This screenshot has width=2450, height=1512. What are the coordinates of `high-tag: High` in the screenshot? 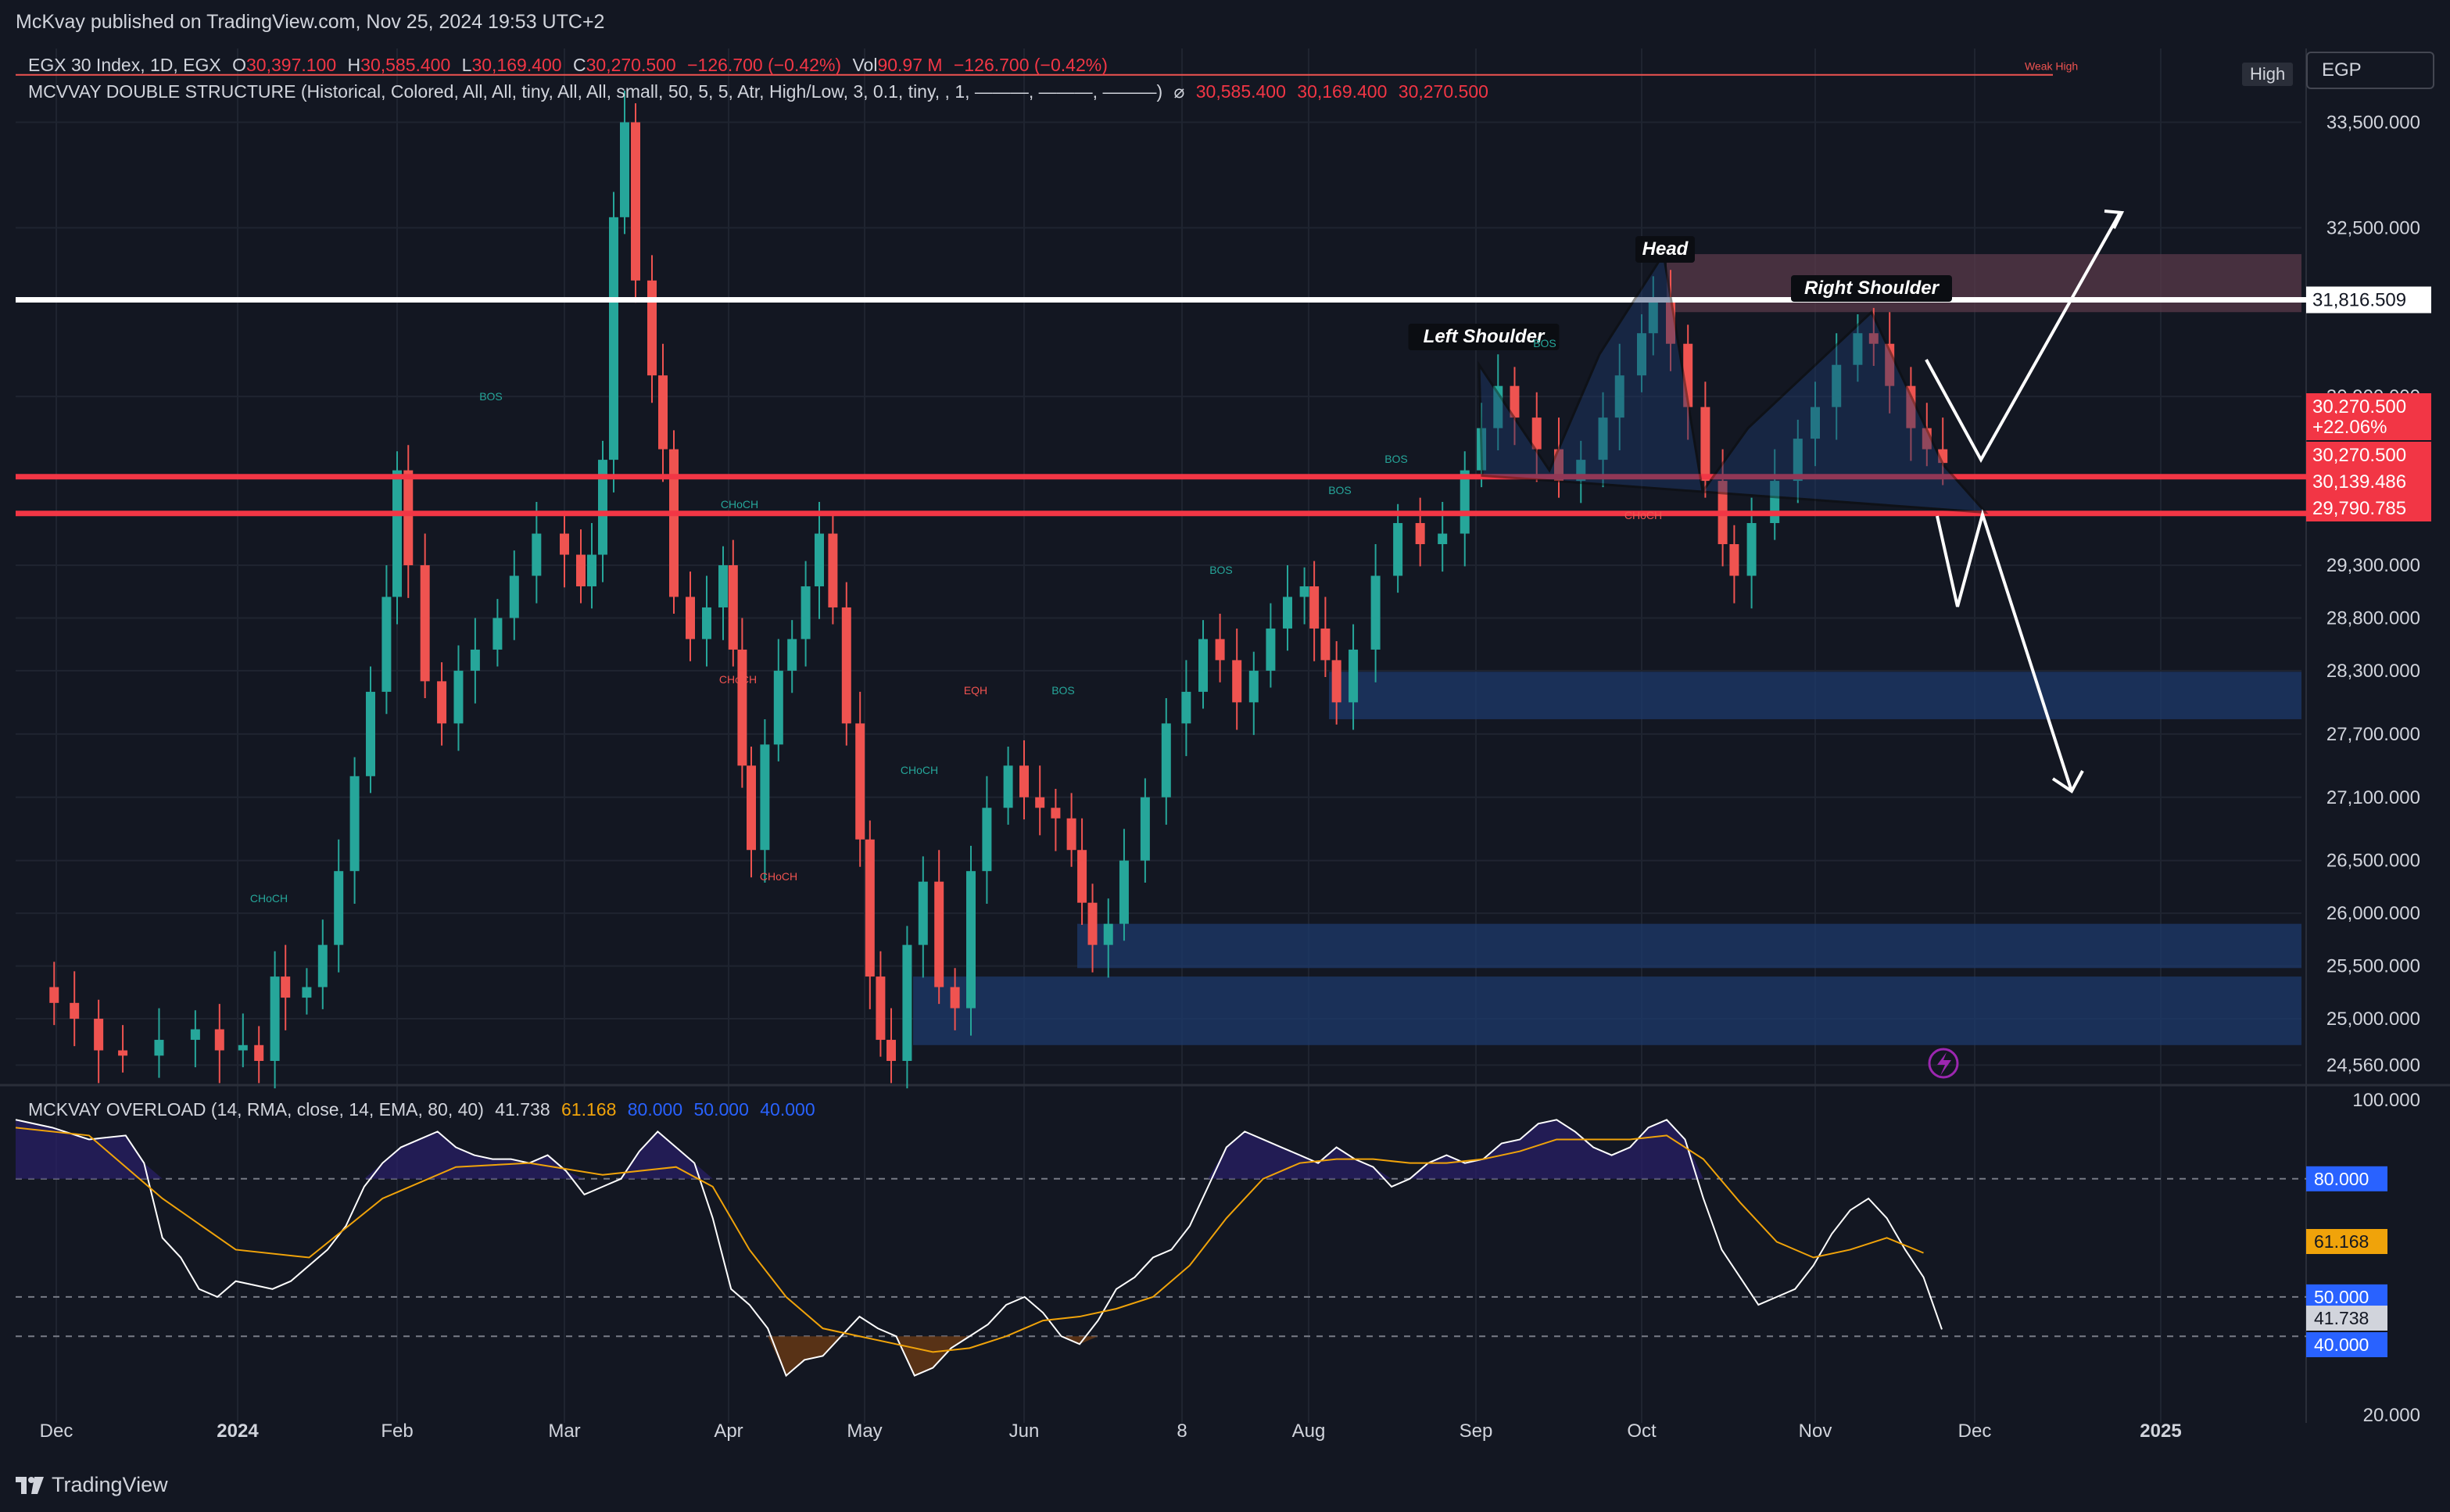 It's located at (2268, 74).